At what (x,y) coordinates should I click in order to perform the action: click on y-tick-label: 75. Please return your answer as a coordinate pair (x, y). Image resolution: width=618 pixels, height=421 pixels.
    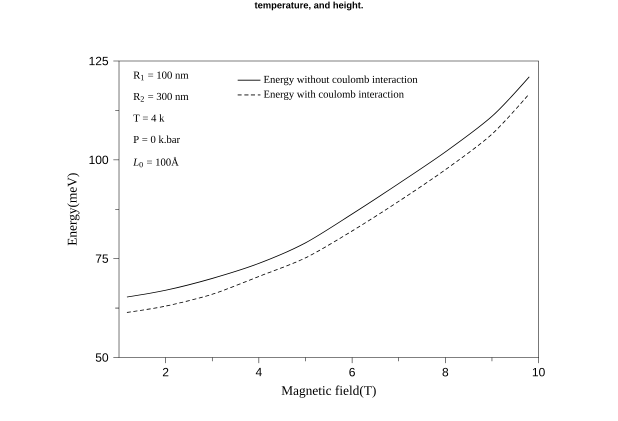
    Looking at the image, I should click on (102, 258).